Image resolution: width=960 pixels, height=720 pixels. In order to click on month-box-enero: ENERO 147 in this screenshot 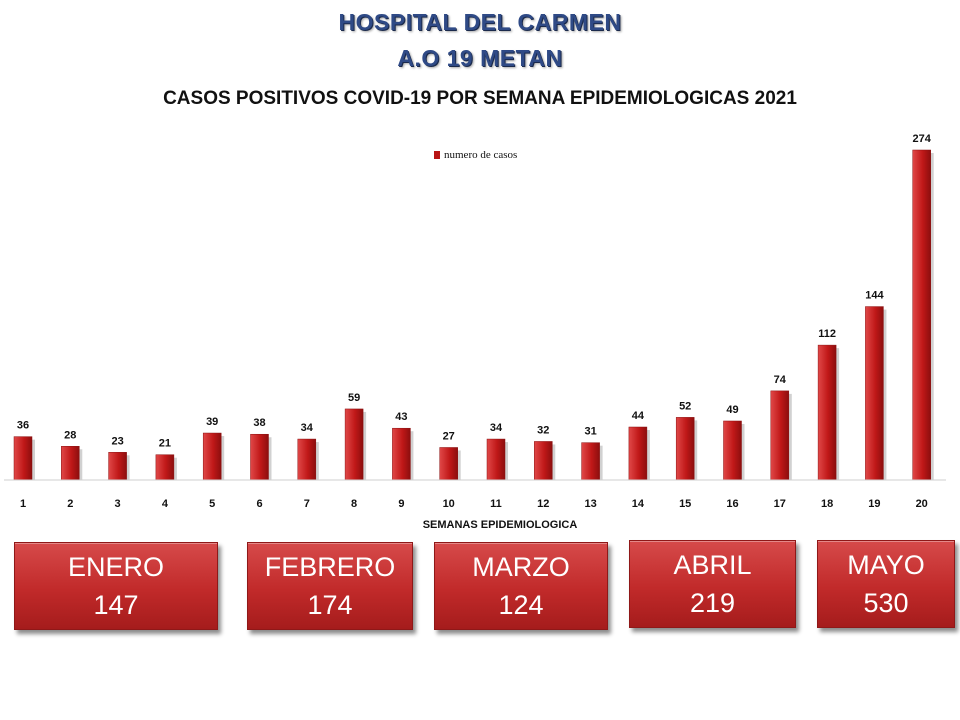, I will do `click(116, 586)`.